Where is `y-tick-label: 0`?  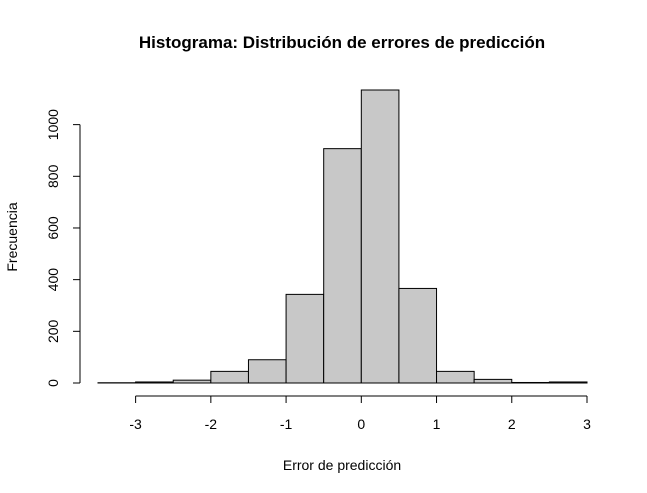 y-tick-label: 0 is located at coordinates (53, 383).